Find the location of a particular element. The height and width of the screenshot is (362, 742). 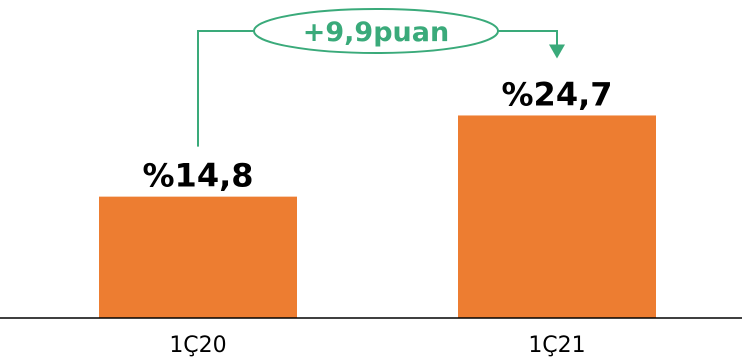

bar-value-label-1: %14,8 is located at coordinates (197, 176).